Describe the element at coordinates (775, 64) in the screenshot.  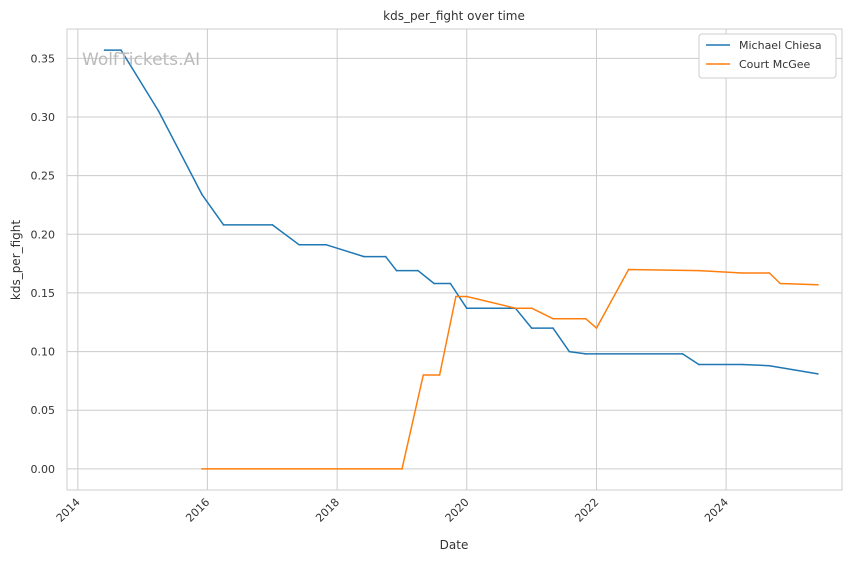
I see `legend-label-series-1: Court McGee` at that location.